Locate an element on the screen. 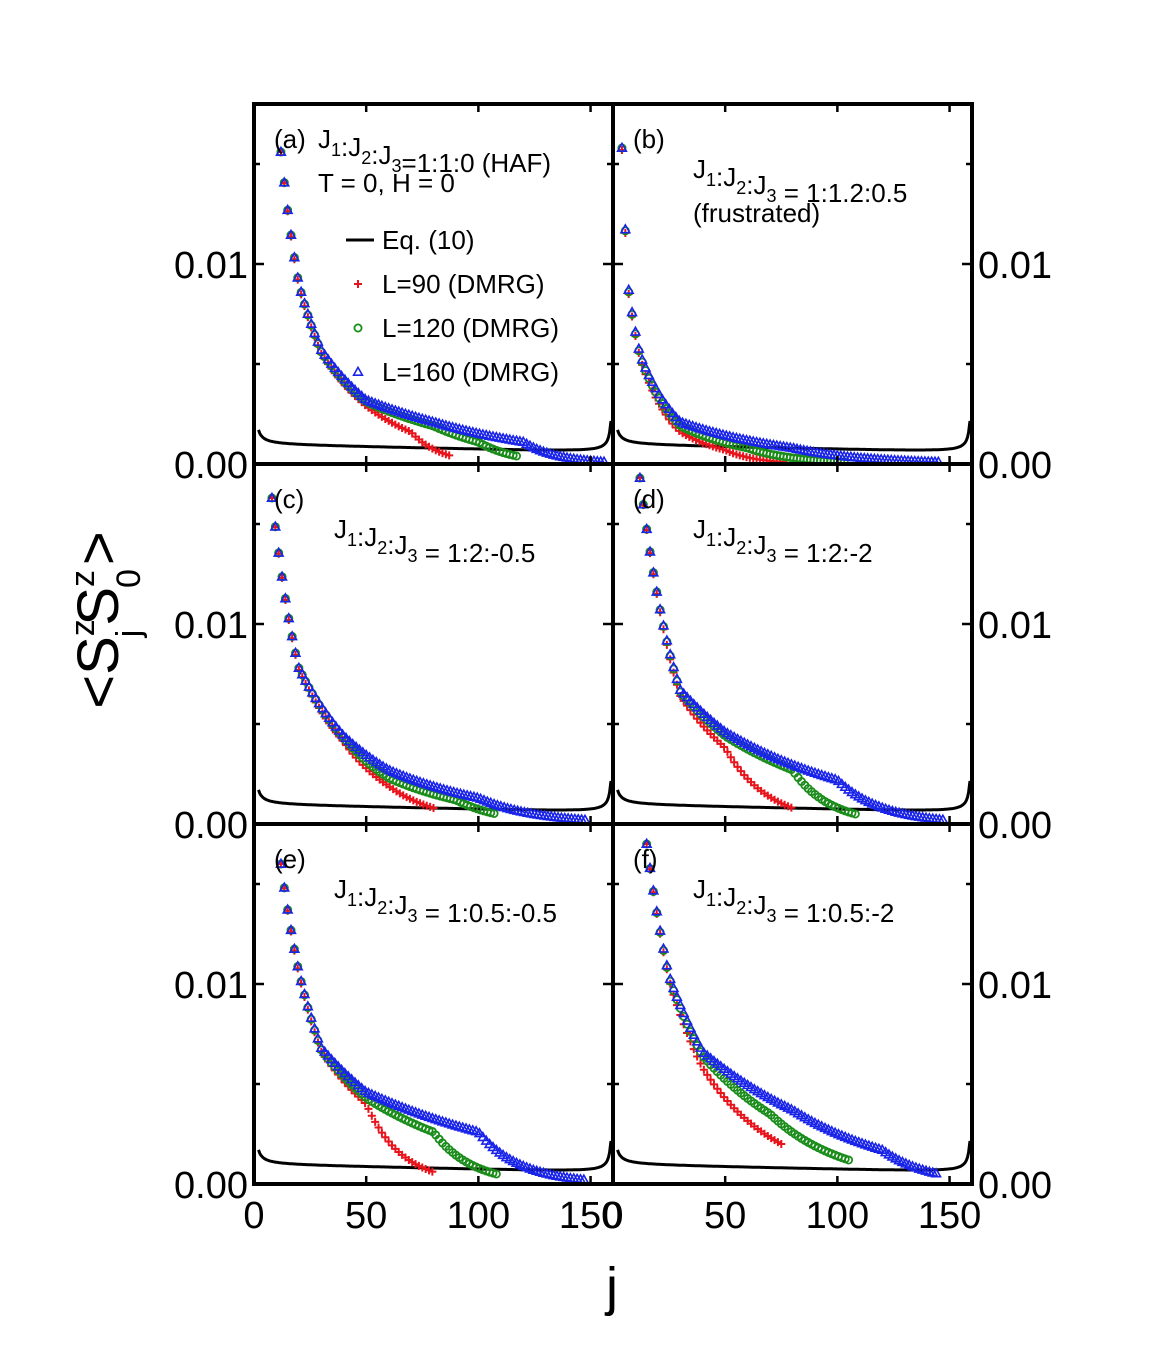 Image resolution: width=1167 pixels, height=1362 pixels. series-l120 is located at coordinates (747, 646).